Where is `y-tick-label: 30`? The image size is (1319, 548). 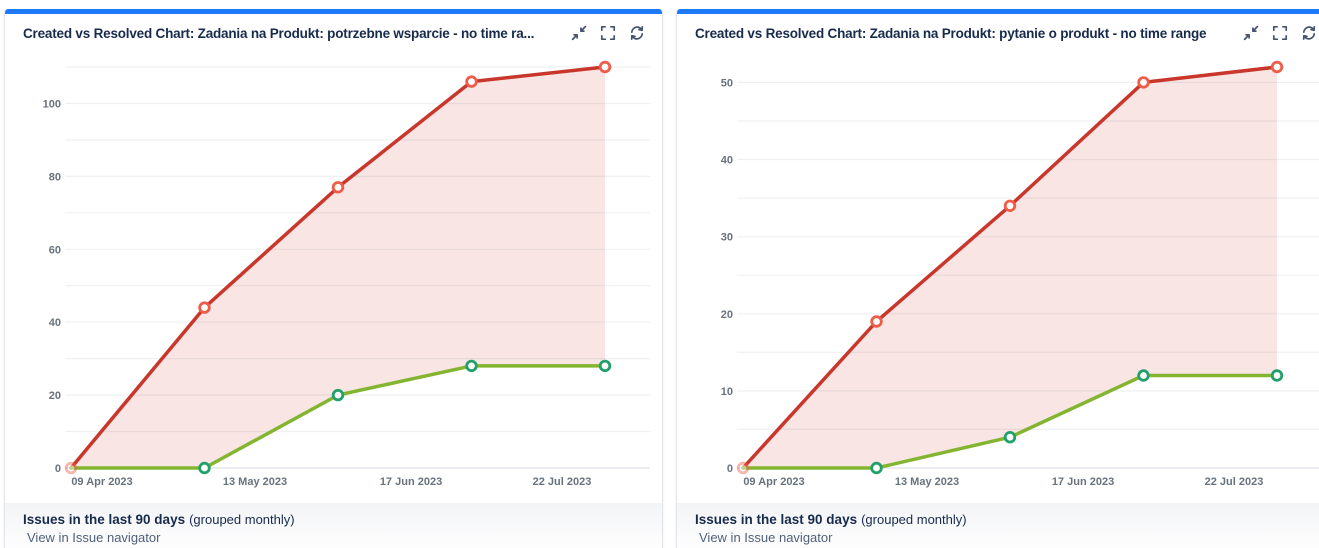
y-tick-label: 30 is located at coordinates (727, 238).